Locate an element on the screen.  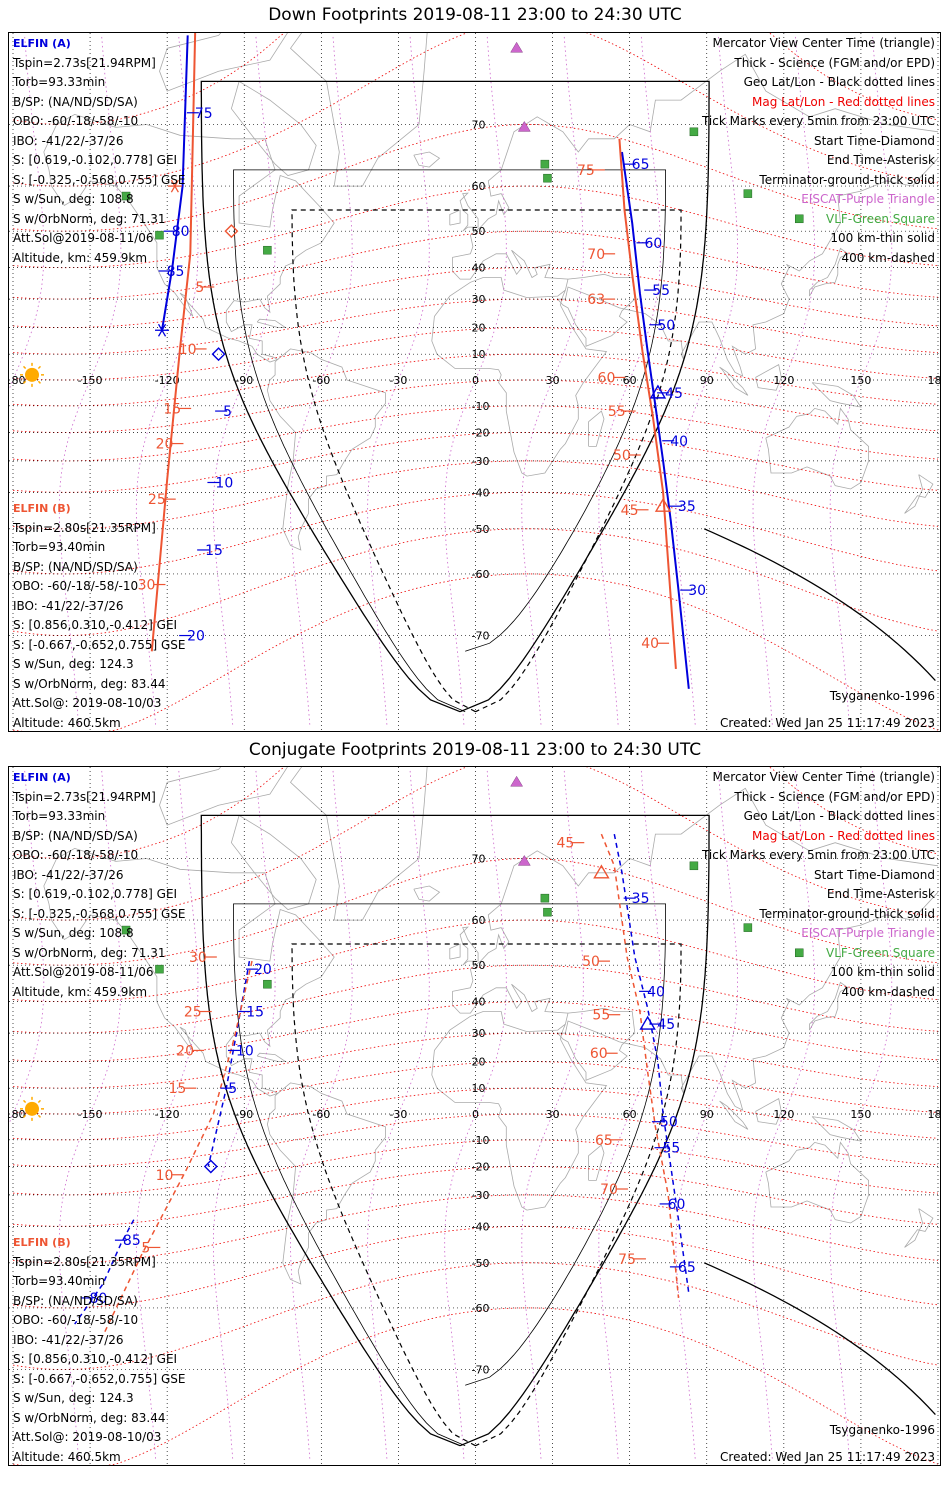
track-tick-label: 85 is located at coordinates (176, 272).